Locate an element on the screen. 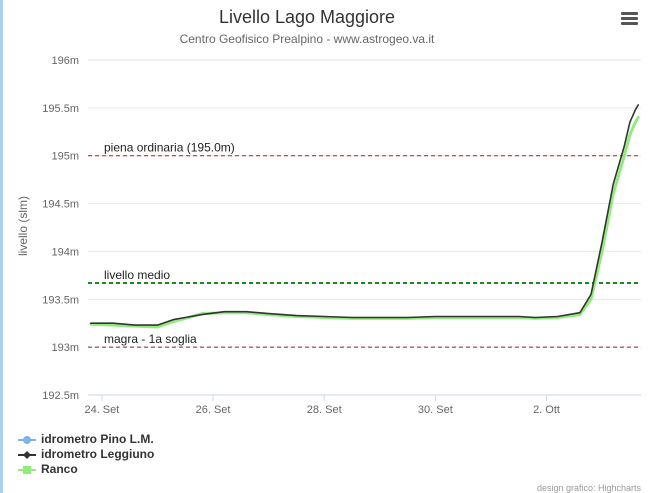  legend-label: idrometro Leggiuno is located at coordinates (98, 454).